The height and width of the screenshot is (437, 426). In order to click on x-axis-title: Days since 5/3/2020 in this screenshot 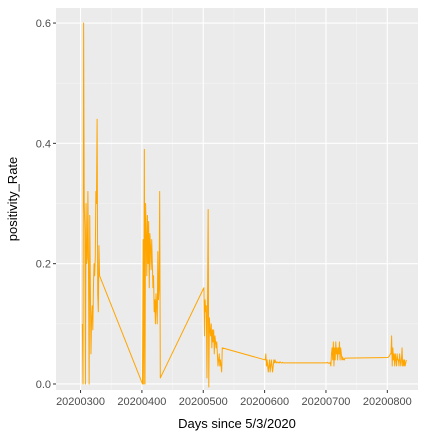, I will do `click(237, 423)`.